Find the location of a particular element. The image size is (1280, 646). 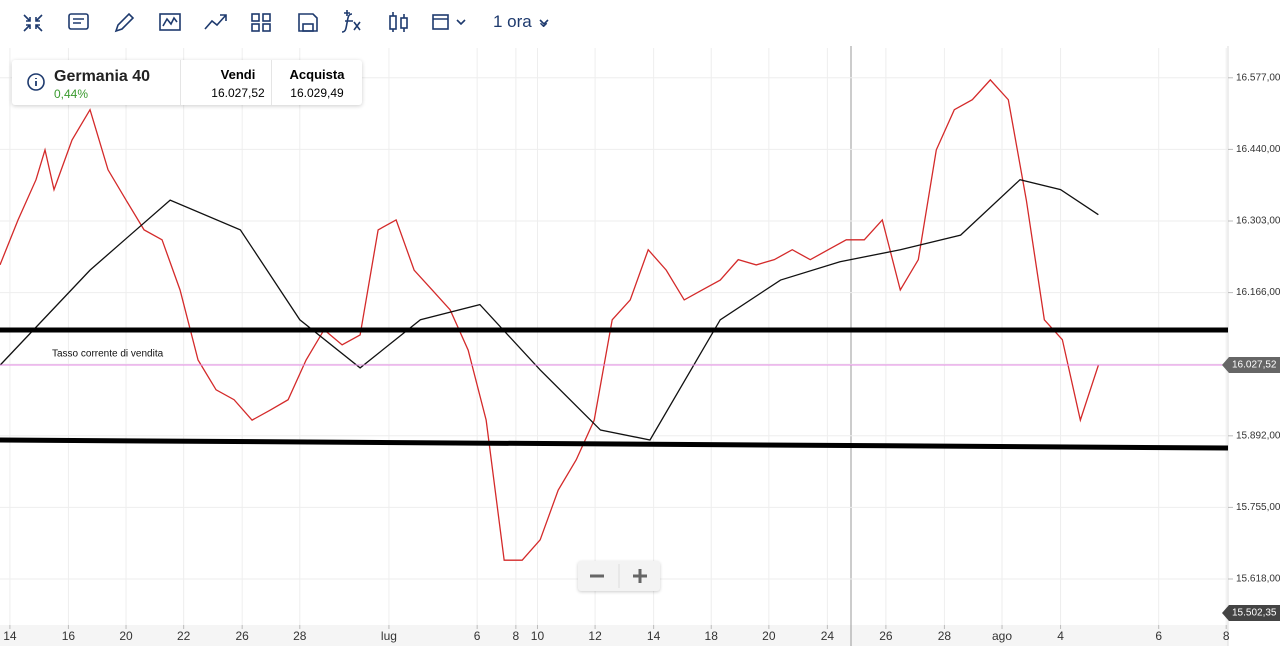

support-line is located at coordinates (614, 444).